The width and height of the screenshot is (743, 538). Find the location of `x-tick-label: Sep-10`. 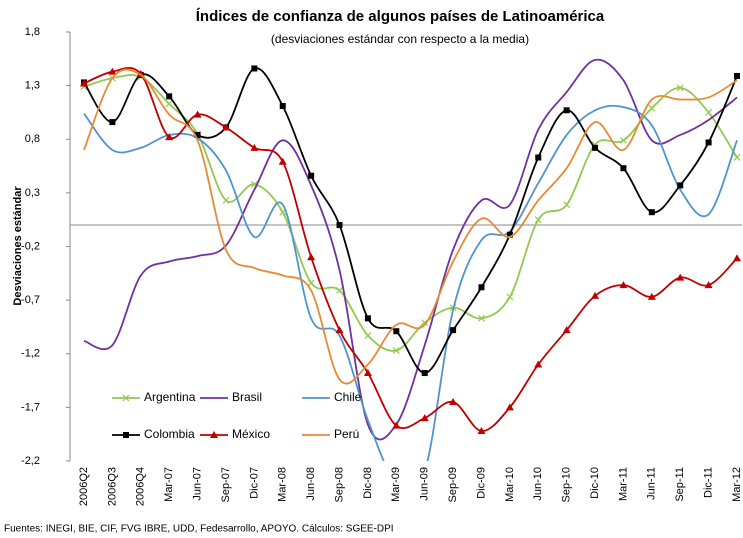

x-tick-label: Sep-10 is located at coordinates (567, 484).